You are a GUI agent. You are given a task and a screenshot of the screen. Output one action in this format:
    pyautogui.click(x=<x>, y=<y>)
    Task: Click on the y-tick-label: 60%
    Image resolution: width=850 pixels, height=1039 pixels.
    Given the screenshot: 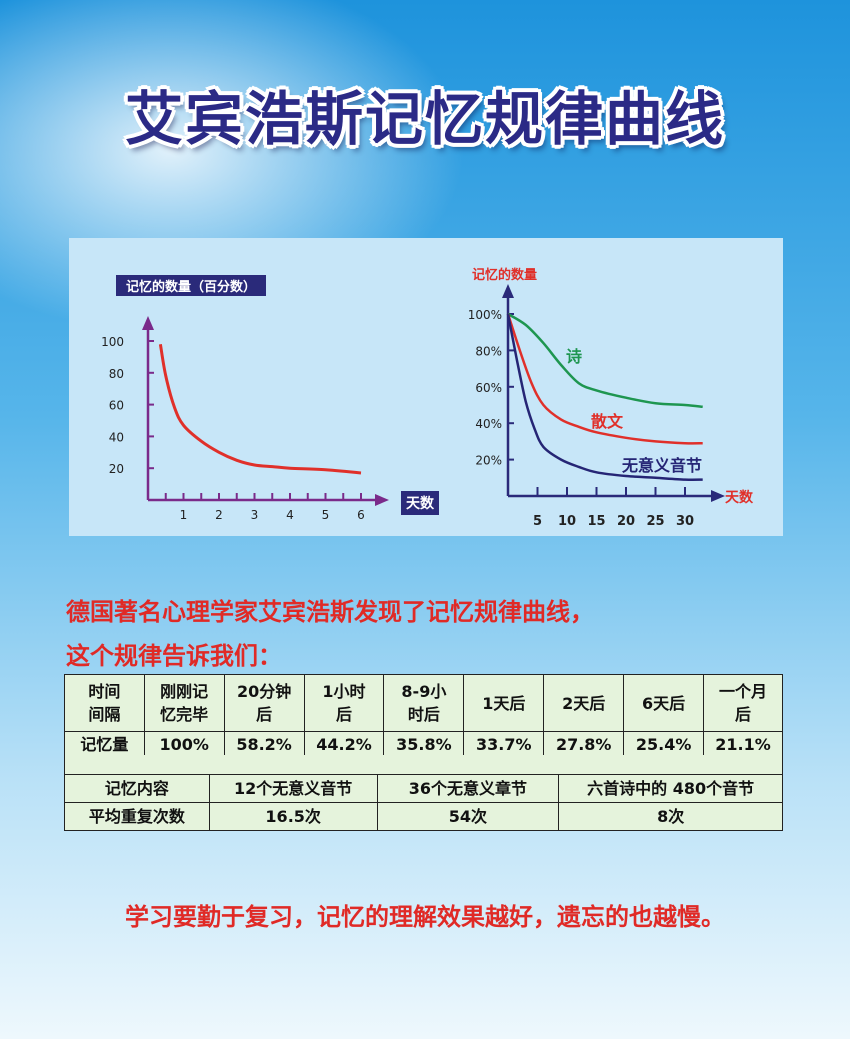 What is the action you would take?
    pyautogui.click(x=488, y=388)
    